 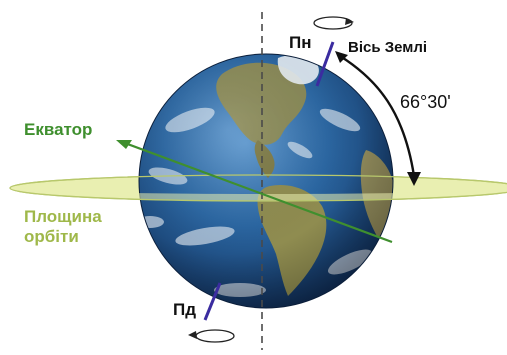 What do you see at coordinates (300, 42) in the screenshot?
I see `north-pole-label: Пн` at bounding box center [300, 42].